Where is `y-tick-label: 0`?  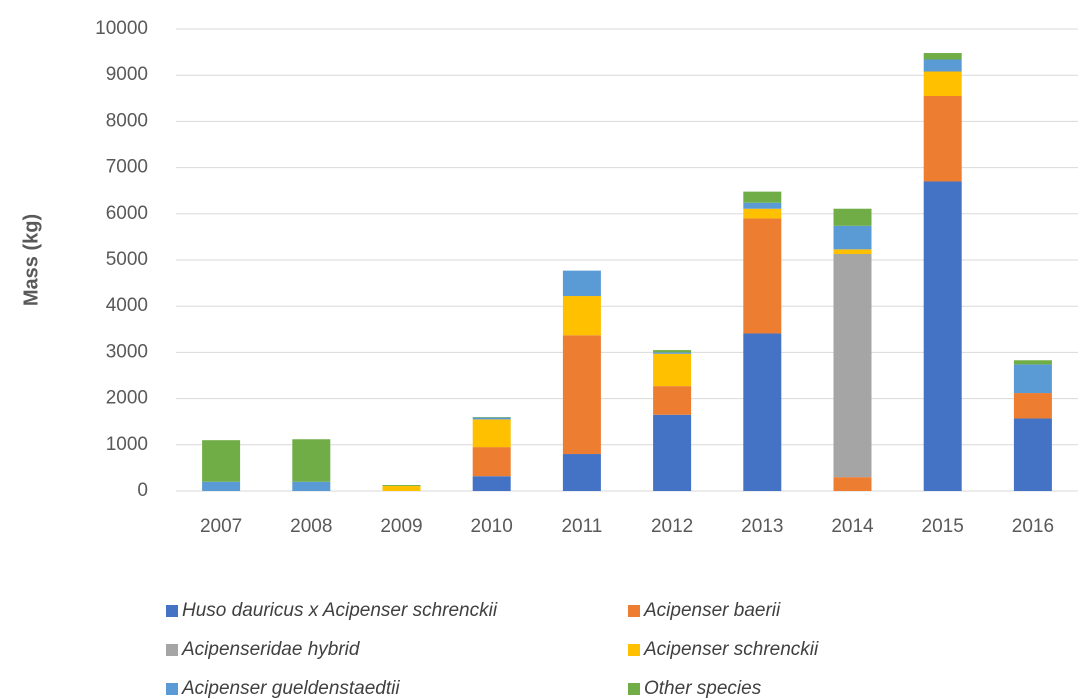
y-tick-label: 0 is located at coordinates (142, 490).